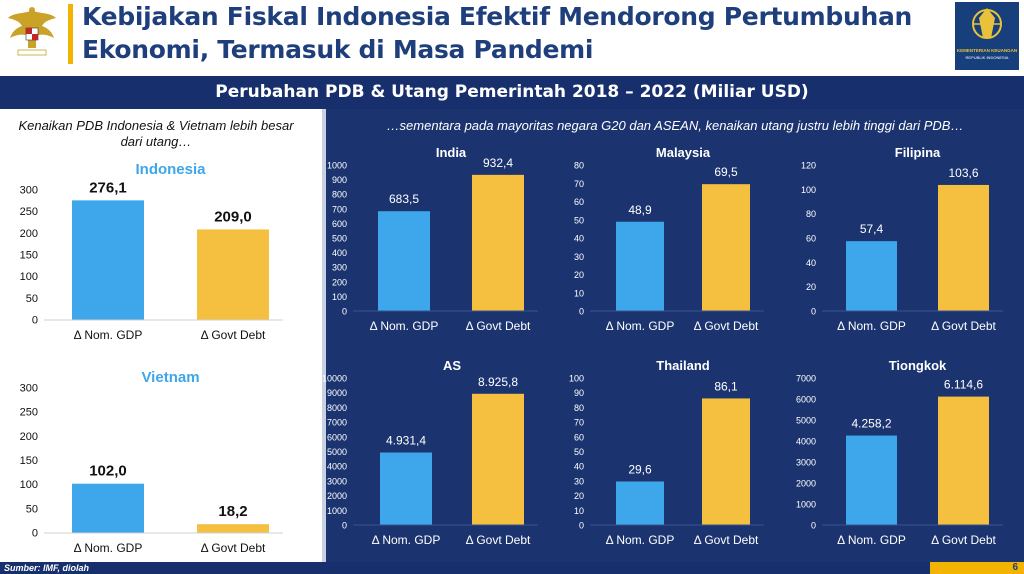 The height and width of the screenshot is (574, 1024). Describe the element at coordinates (987, 57) in the screenshot. I see `logo-caption-2: REPUBLIK INDONESIA` at that location.